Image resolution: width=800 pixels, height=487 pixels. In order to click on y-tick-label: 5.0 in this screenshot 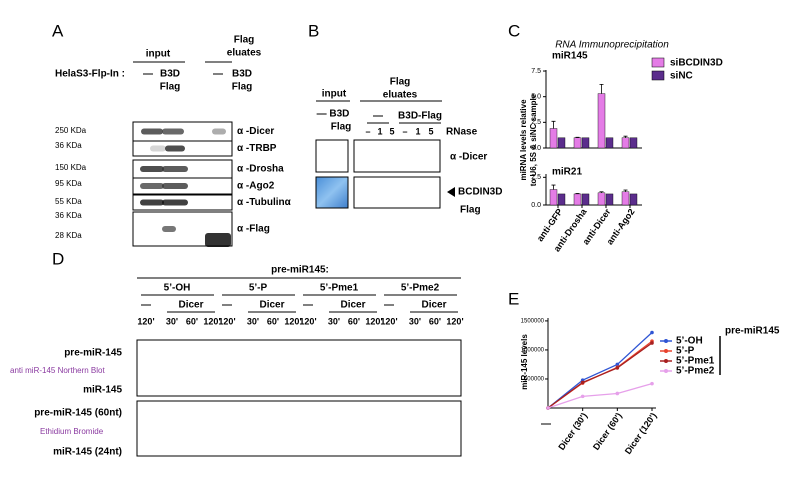, I will do `click(536, 97)`.